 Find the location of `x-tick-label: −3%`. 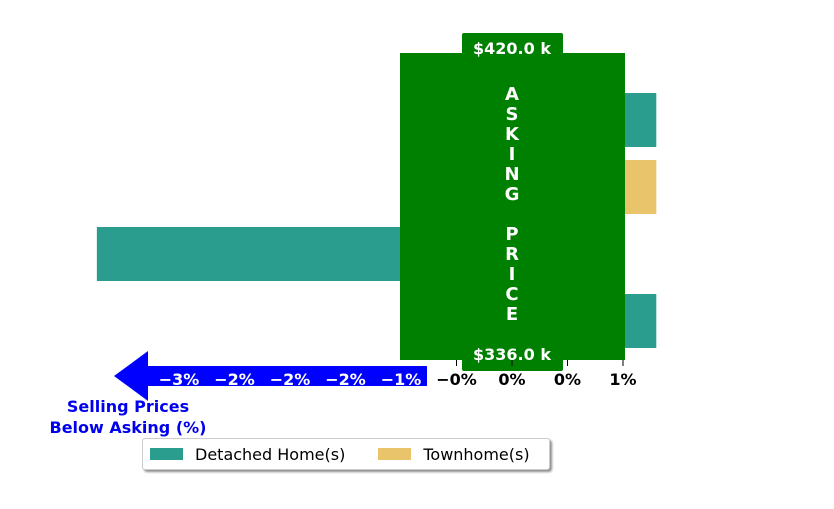

x-tick-label: −3% is located at coordinates (179, 379).